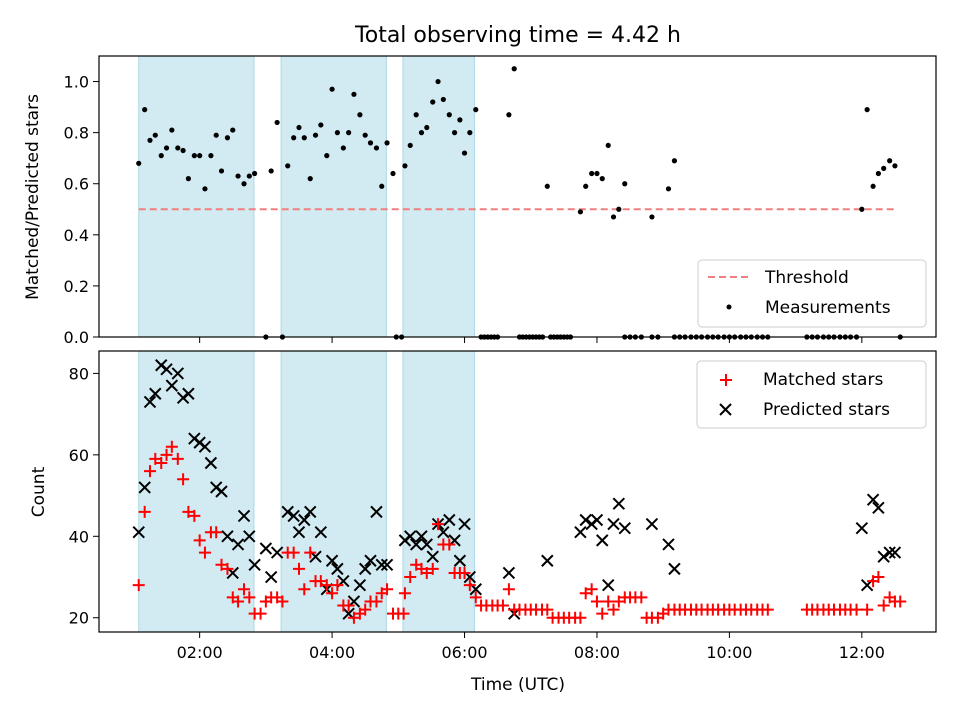 The height and width of the screenshot is (720, 960). What do you see at coordinates (76, 235) in the screenshot?
I see `y-tick-label: 0.4` at bounding box center [76, 235].